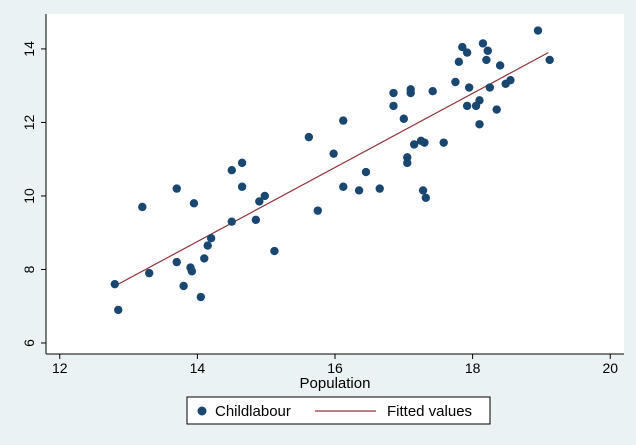 The image size is (636, 445). What do you see at coordinates (202, 411) in the screenshot?
I see `legend-marker-childlabour` at bounding box center [202, 411].